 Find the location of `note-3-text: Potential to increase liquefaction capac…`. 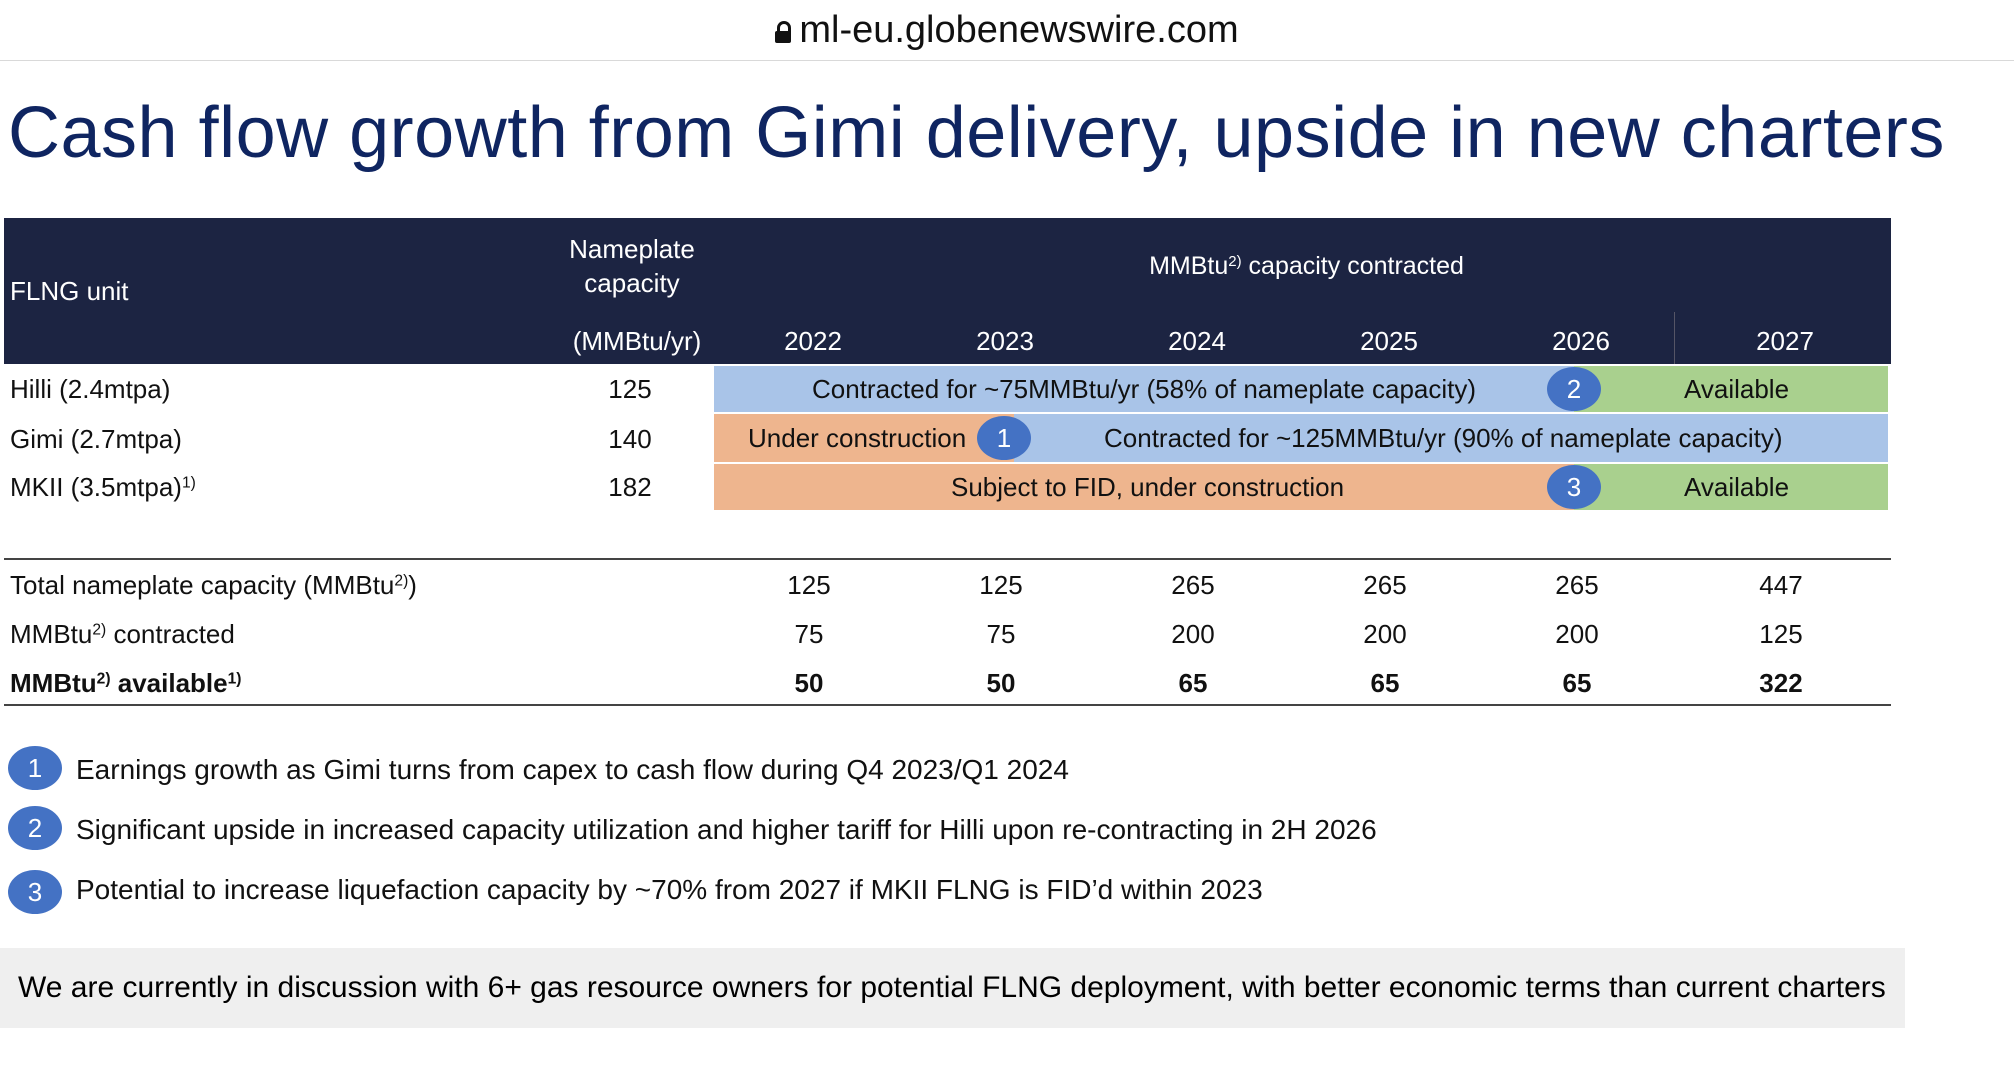

note-3-text: Potential to increase liquefaction capac… is located at coordinates (669, 889).